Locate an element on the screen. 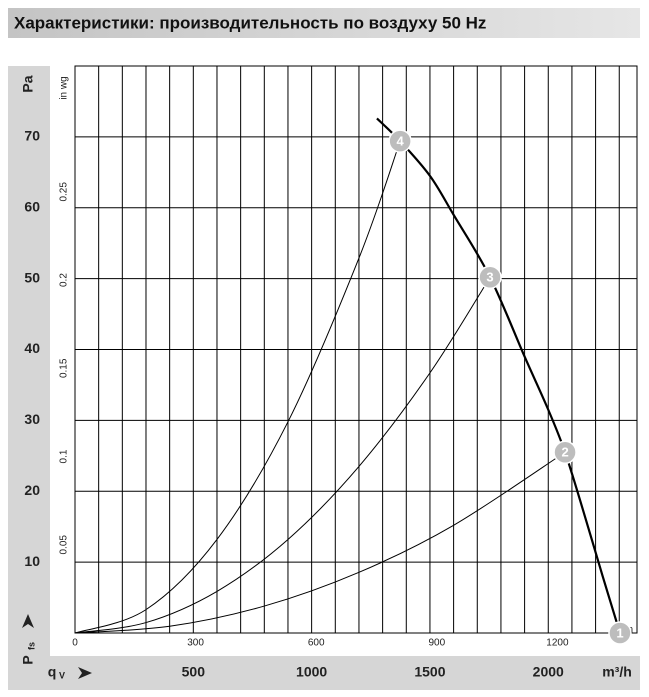  left-axis-band is located at coordinates (29, 378).